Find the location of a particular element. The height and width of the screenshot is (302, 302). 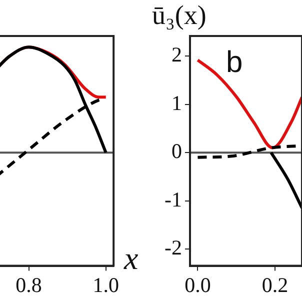

y-tick-label: 2 is located at coordinates (177, 54).